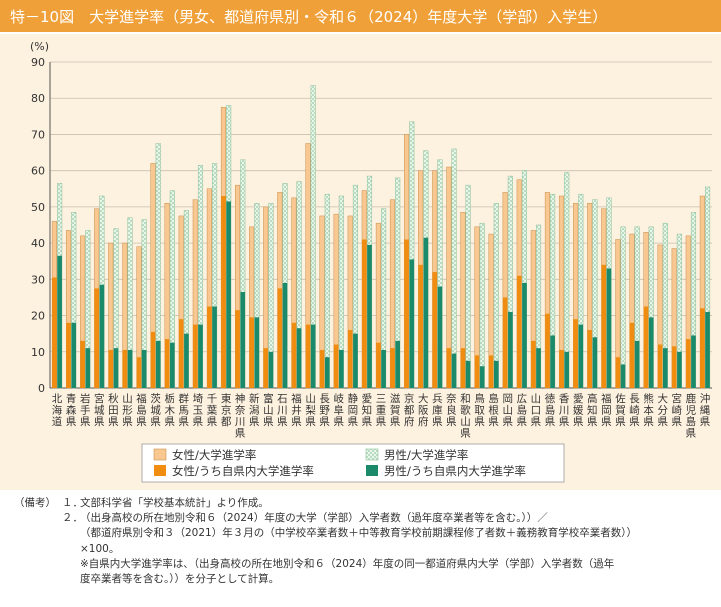 The width and height of the screenshot is (721, 607). I want to click on x-tick-label: 山口県, so click(536, 410).